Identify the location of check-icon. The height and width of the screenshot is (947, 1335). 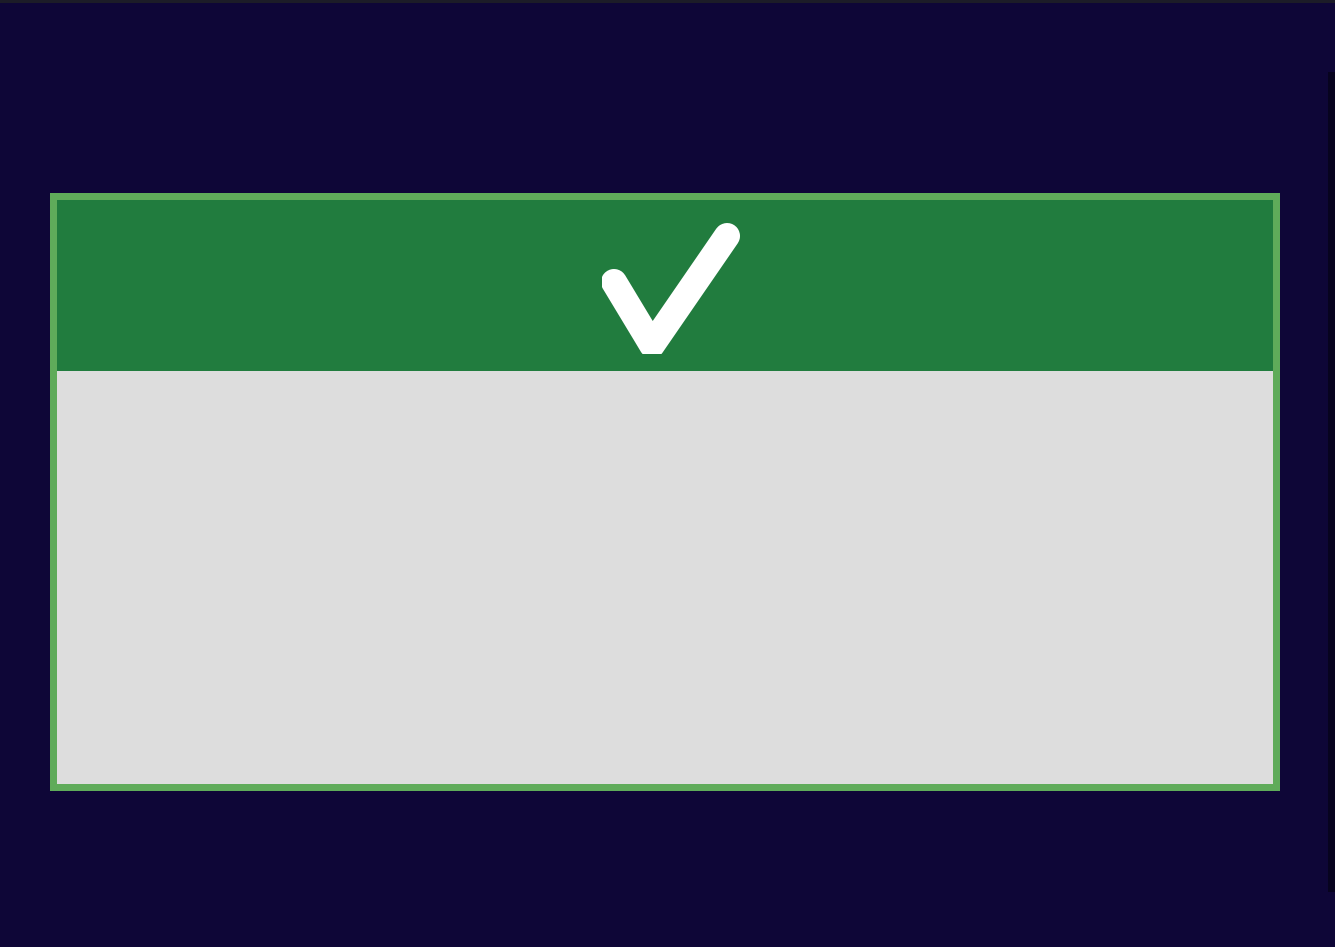
(671, 288).